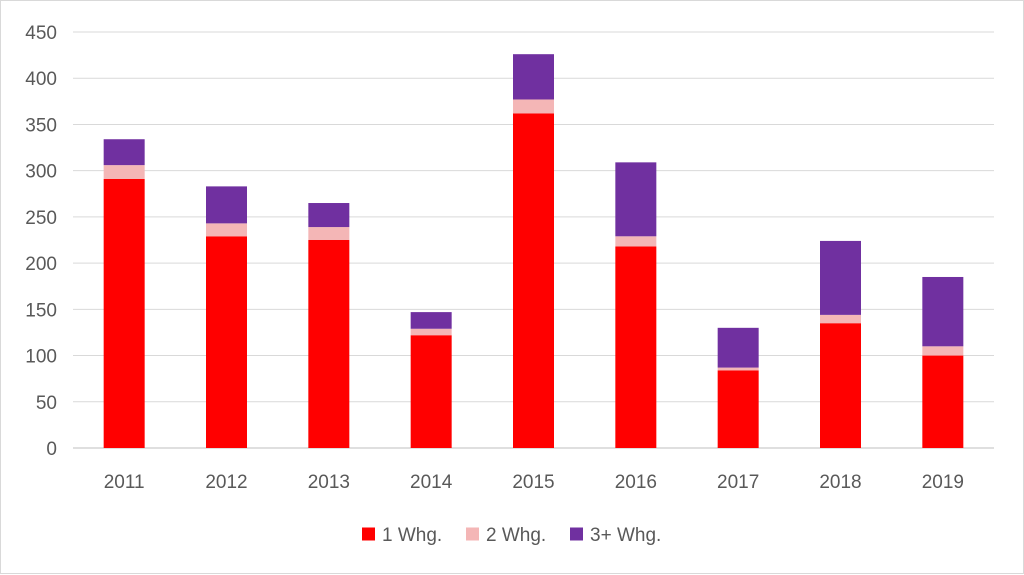 This screenshot has height=575, width=1024. I want to click on y-tick-label-50: 50, so click(46, 403).